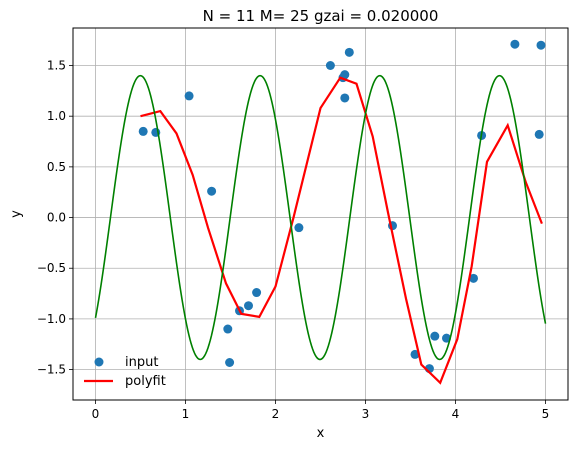  Describe the element at coordinates (321, 16) in the screenshot. I see `chart-title: N = 11 M= 25 gzai = 0.020000` at that location.